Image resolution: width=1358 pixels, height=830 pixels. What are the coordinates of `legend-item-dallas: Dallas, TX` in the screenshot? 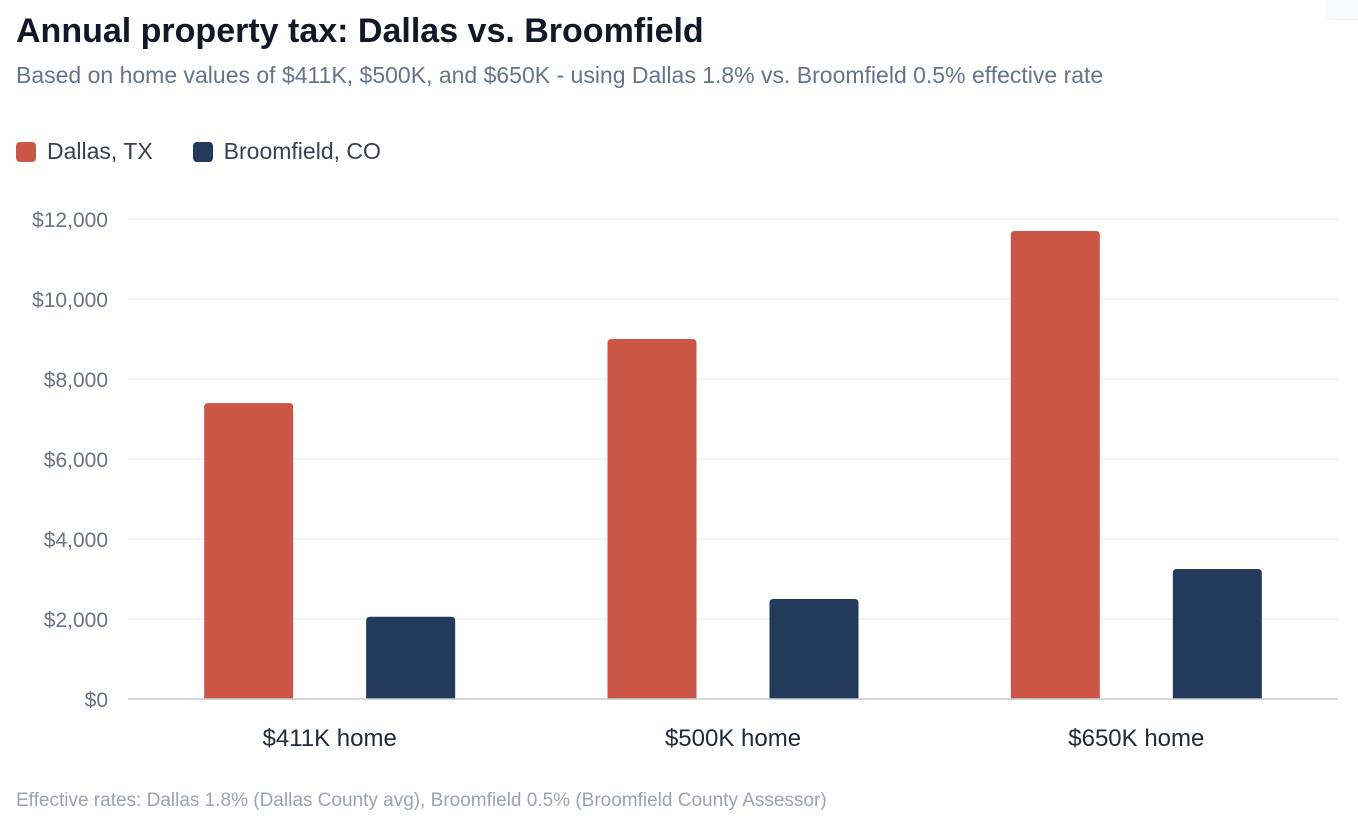 It's located at (84, 151).